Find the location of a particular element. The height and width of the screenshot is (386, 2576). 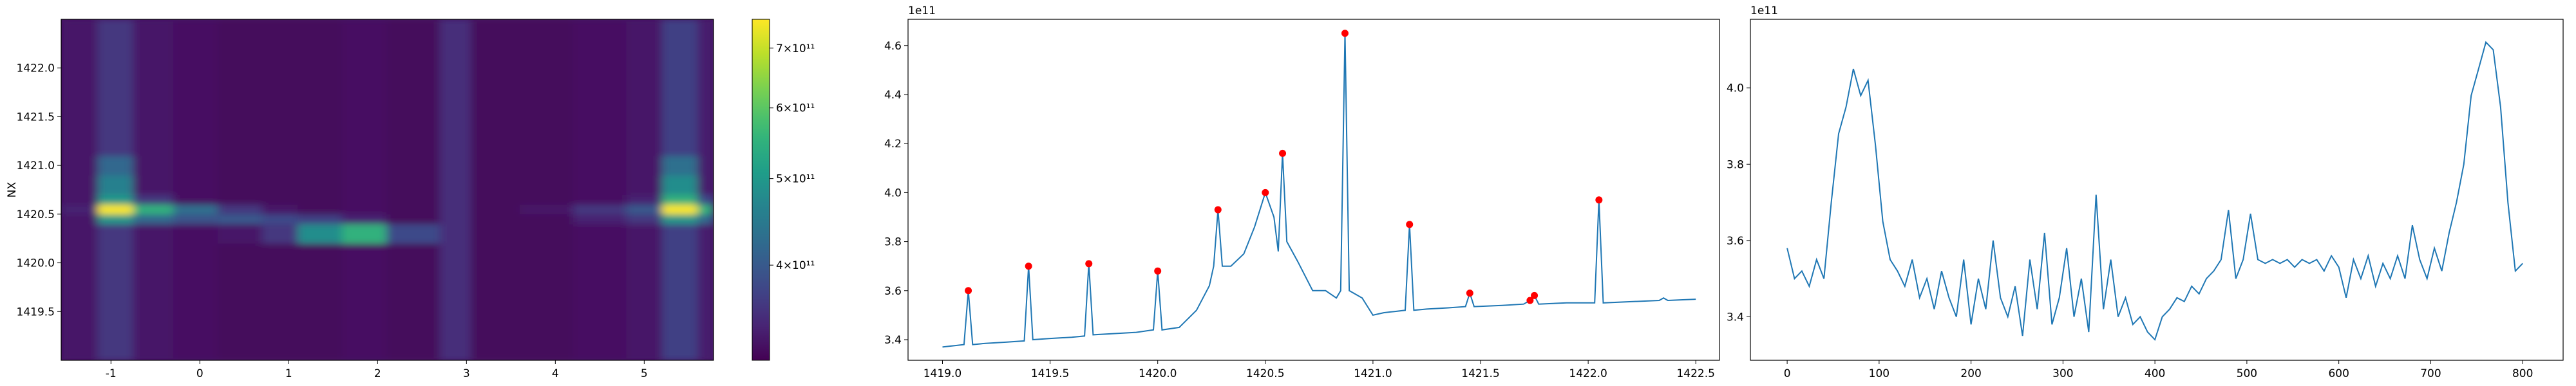

x-tick-label: 600 is located at coordinates (2338, 373).